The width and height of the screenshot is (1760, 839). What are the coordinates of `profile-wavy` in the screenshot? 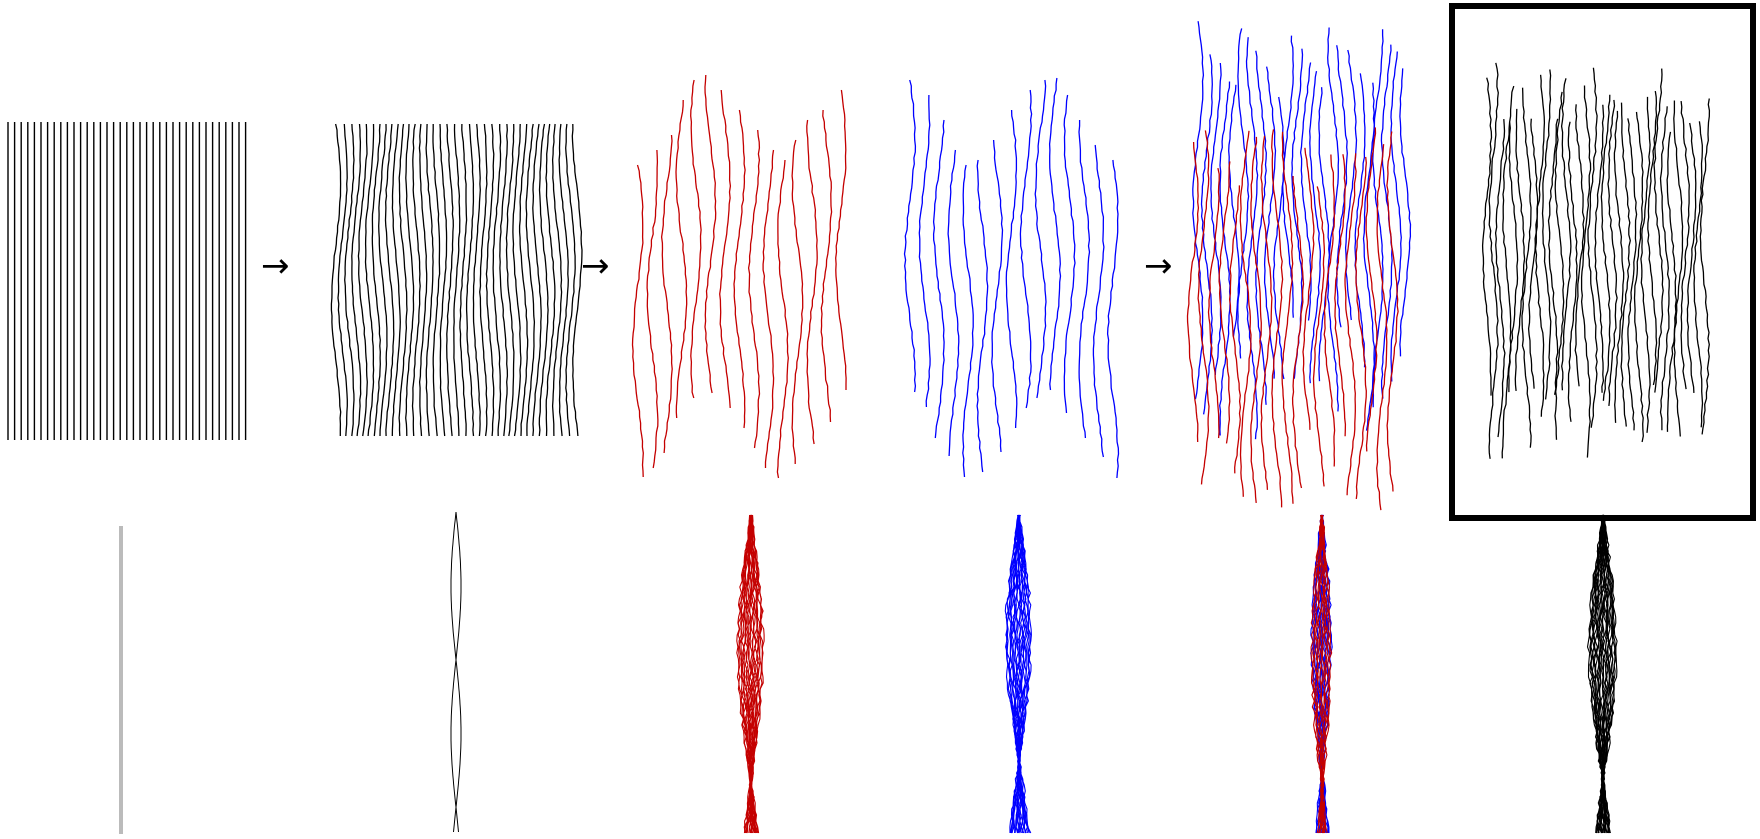 It's located at (456, 672).